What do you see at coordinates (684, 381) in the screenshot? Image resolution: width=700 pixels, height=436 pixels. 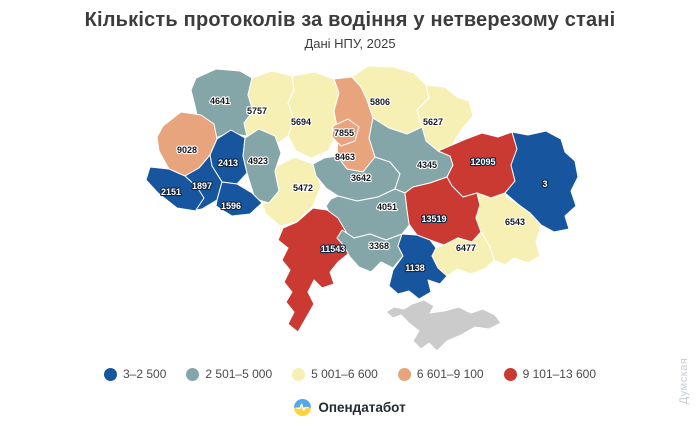 I see `watermark: Думская` at bounding box center [684, 381].